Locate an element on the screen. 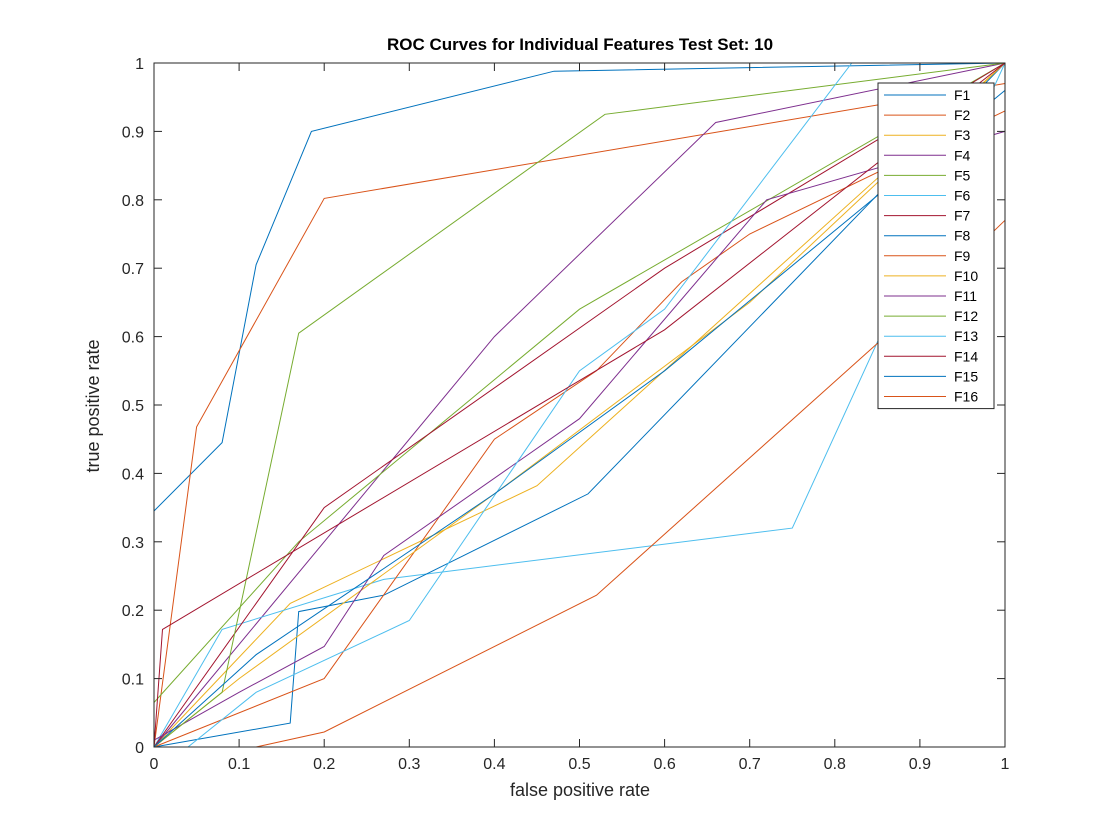 This screenshot has height=840, width=1120. legend-label-f15: F15 is located at coordinates (966, 376).